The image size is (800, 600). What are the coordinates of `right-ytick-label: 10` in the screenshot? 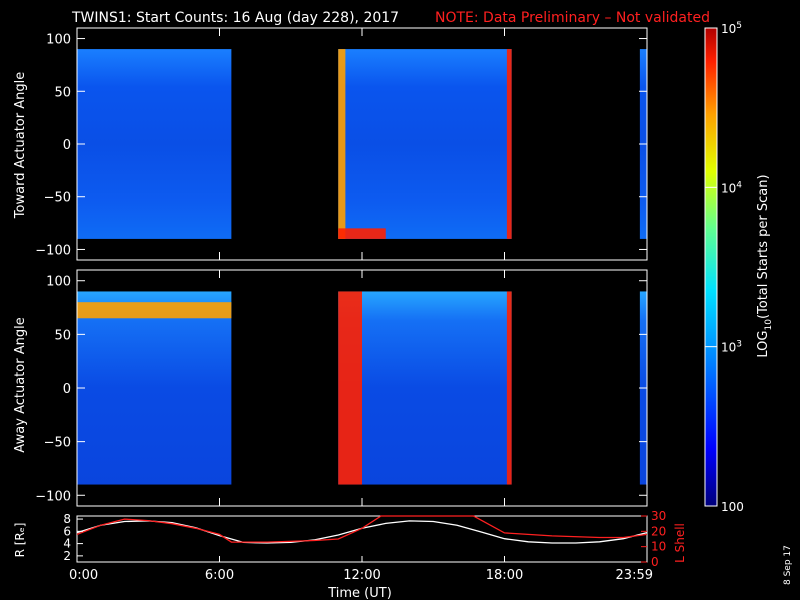 It's located at (658, 547).